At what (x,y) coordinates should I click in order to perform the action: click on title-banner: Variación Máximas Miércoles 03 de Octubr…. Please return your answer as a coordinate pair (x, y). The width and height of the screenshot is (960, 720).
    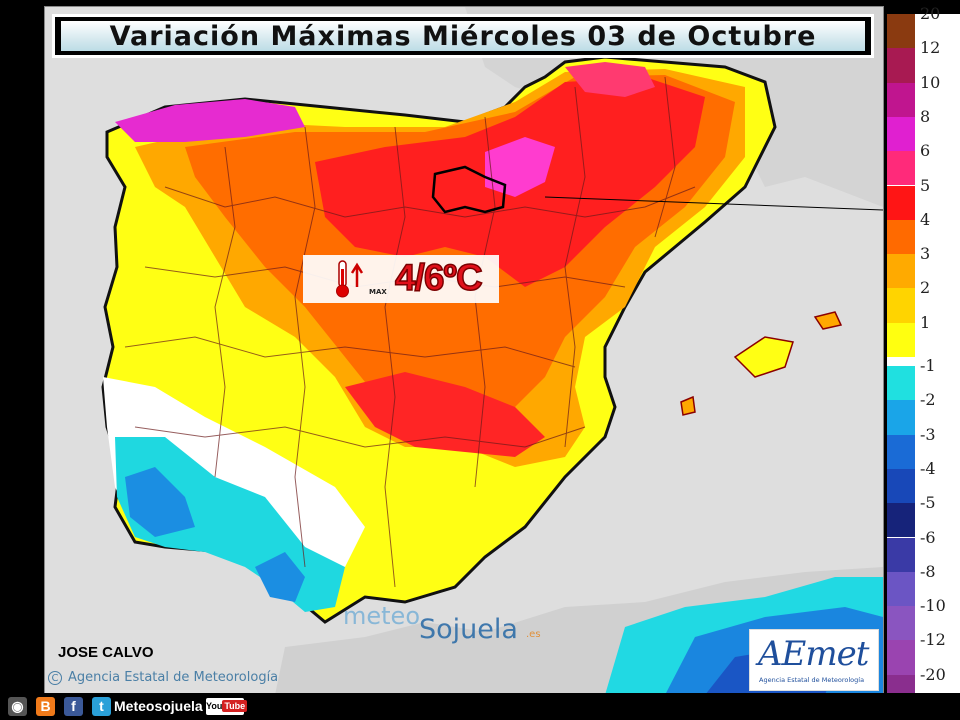
    Looking at the image, I should click on (463, 36).